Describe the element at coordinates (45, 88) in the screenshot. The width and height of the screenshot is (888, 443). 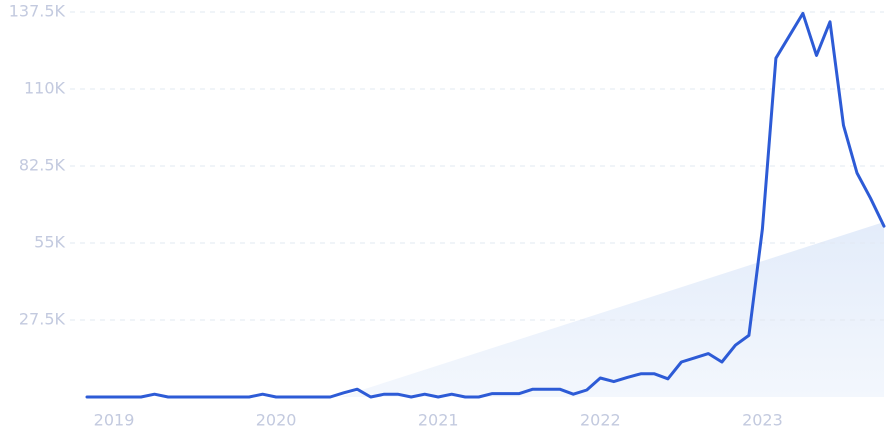
I see `y-tick-label: 110K` at that location.